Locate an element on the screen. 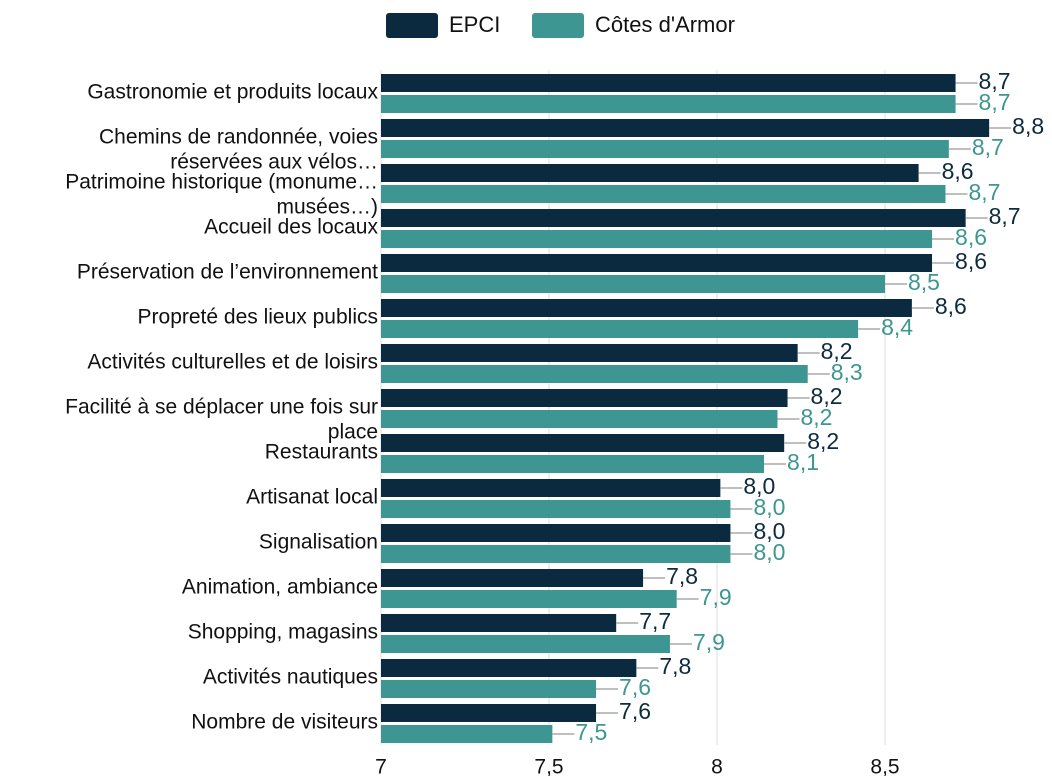 The width and height of the screenshot is (1052, 776). x-tick-label: 7,5 is located at coordinates (548, 766).